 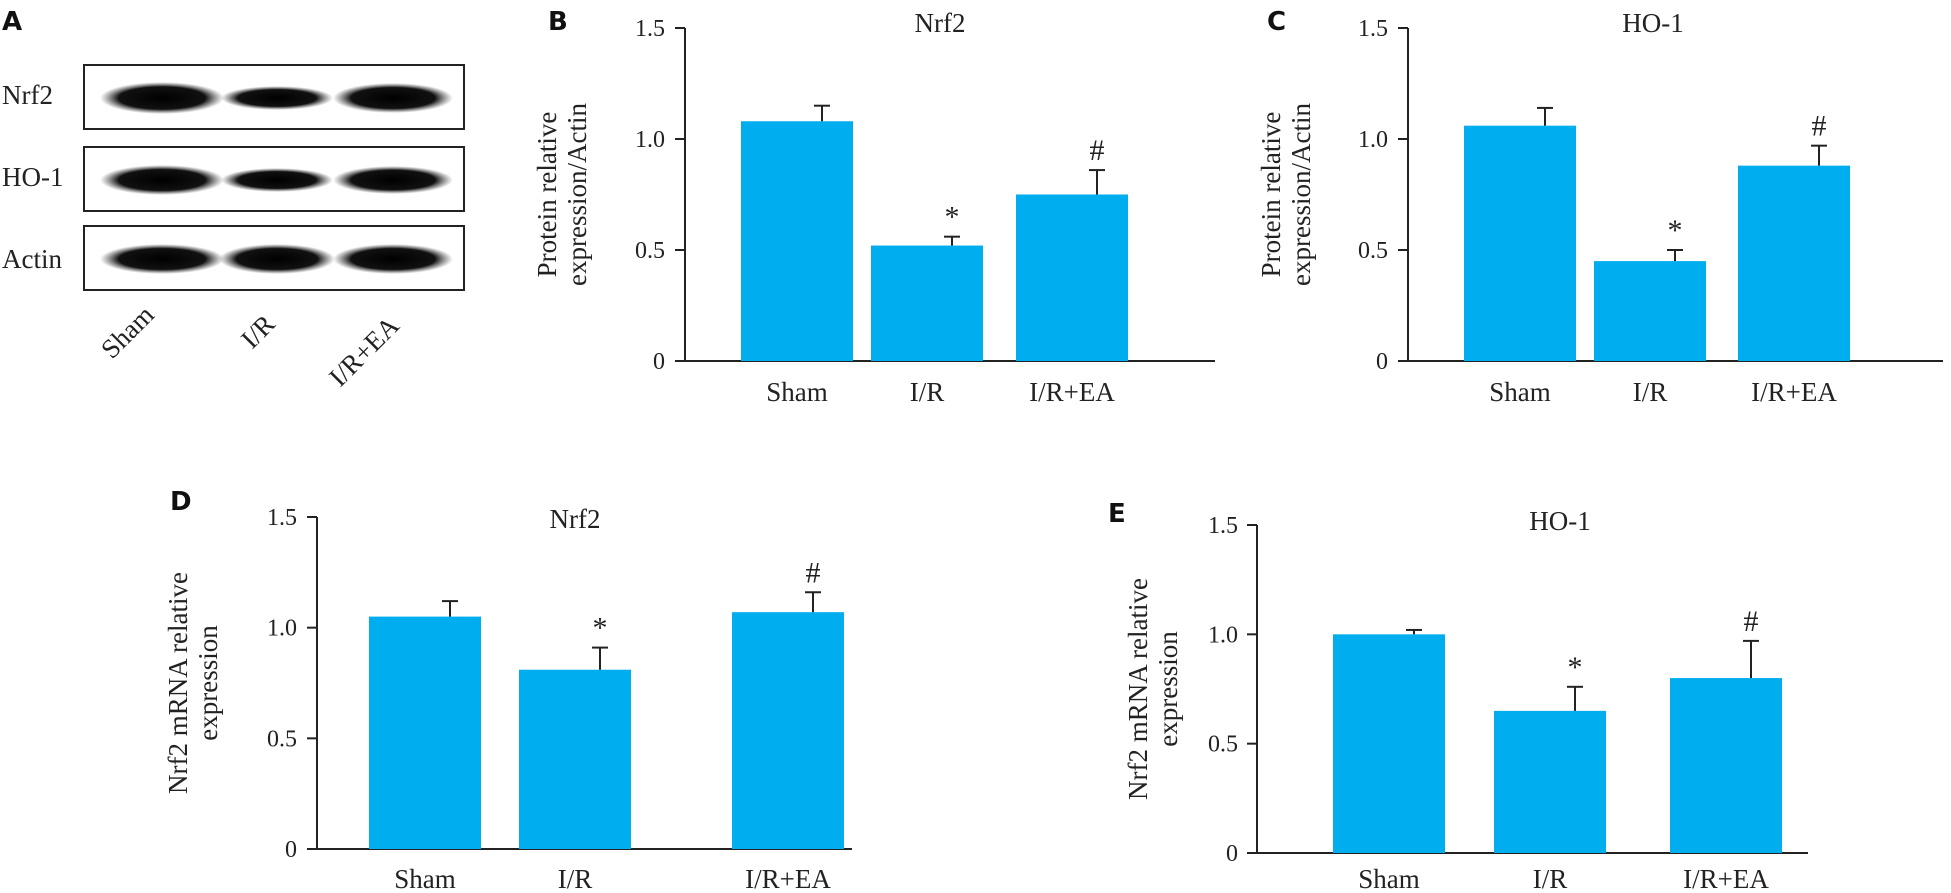 I want to click on blot-band-ho1-irea, so click(x=393, y=180).